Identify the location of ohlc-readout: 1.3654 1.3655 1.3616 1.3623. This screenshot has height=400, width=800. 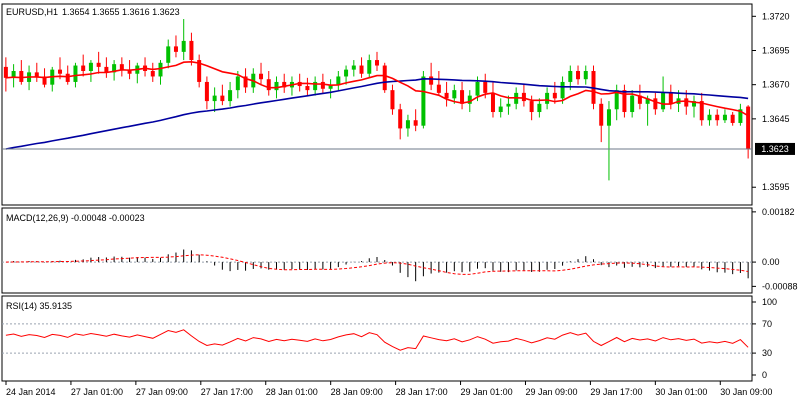
(121, 12).